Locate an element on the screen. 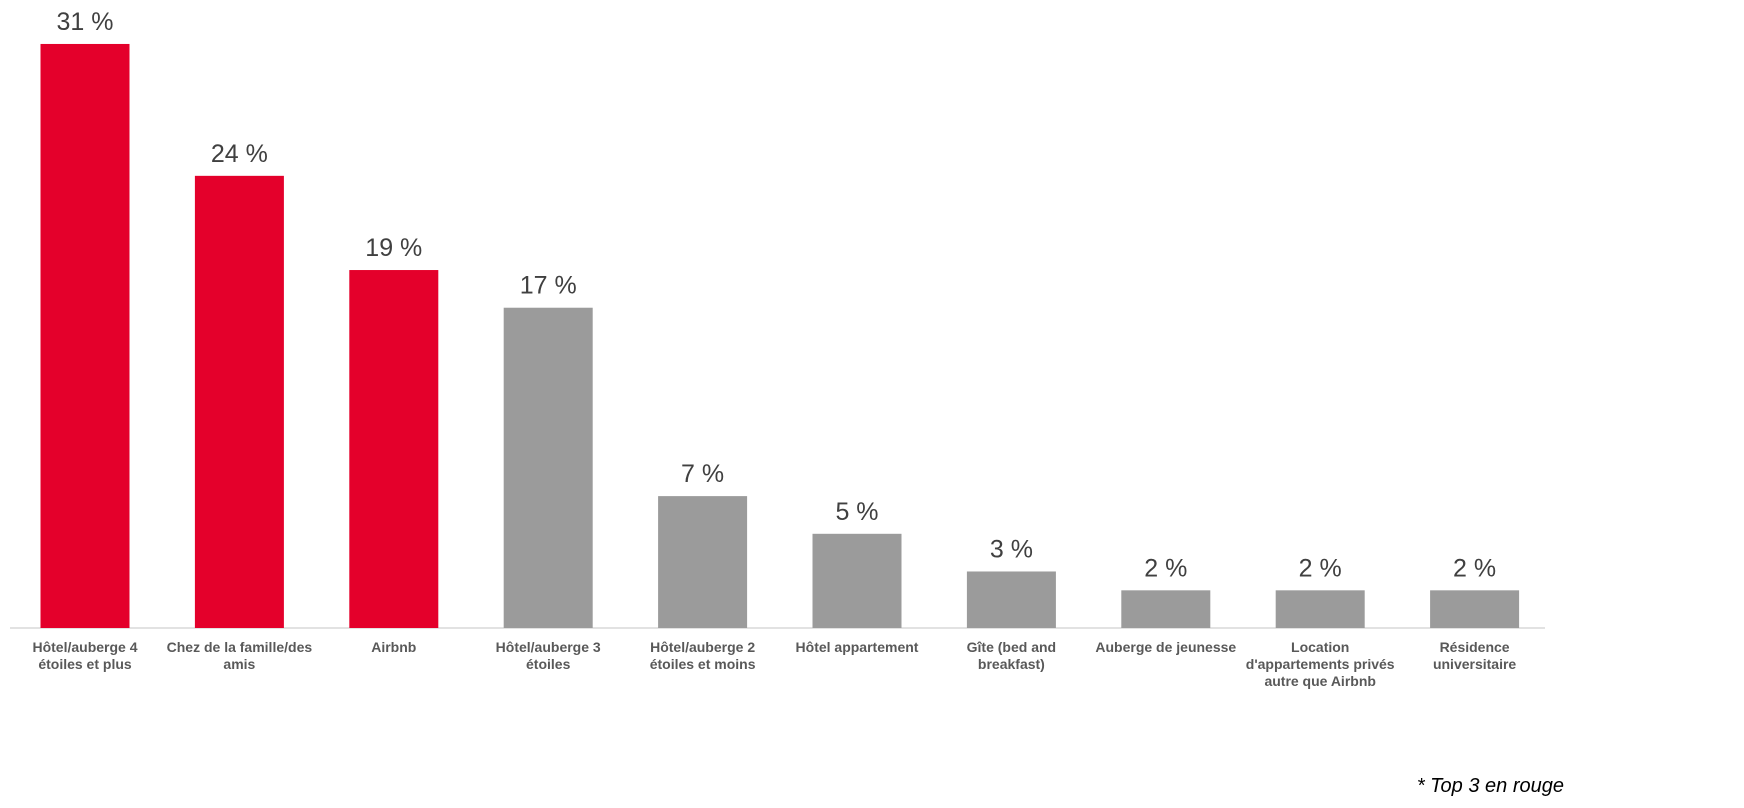 Image resolution: width=1744 pixels, height=808 pixels. value-label: 5 % is located at coordinates (856, 512).